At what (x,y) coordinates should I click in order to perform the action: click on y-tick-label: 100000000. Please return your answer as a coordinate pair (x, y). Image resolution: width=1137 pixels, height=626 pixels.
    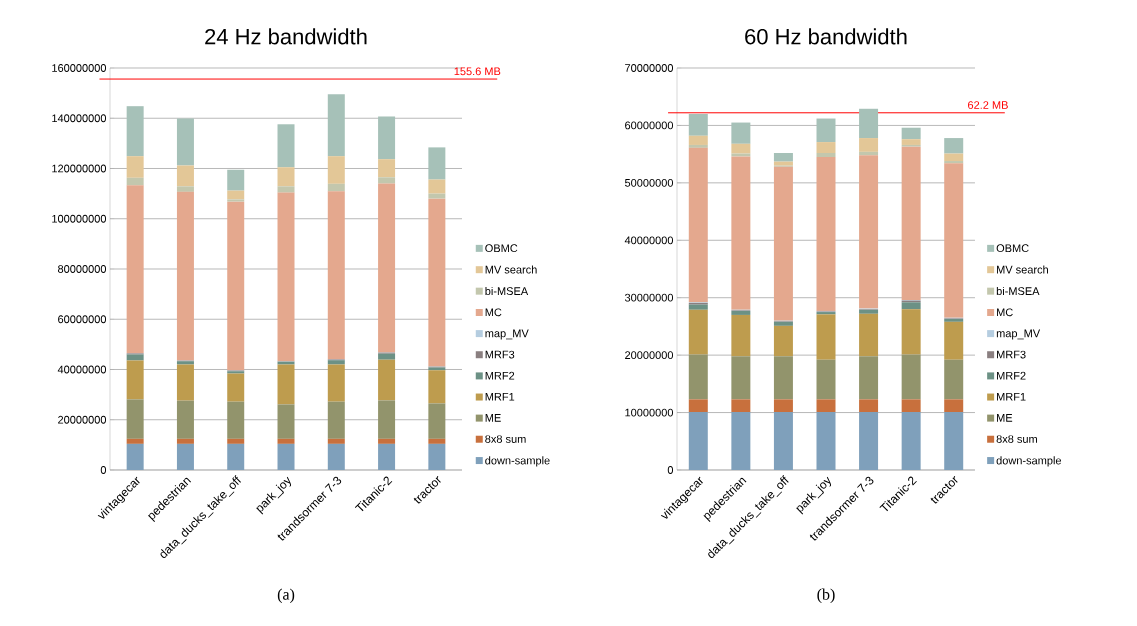
    Looking at the image, I should click on (79, 218).